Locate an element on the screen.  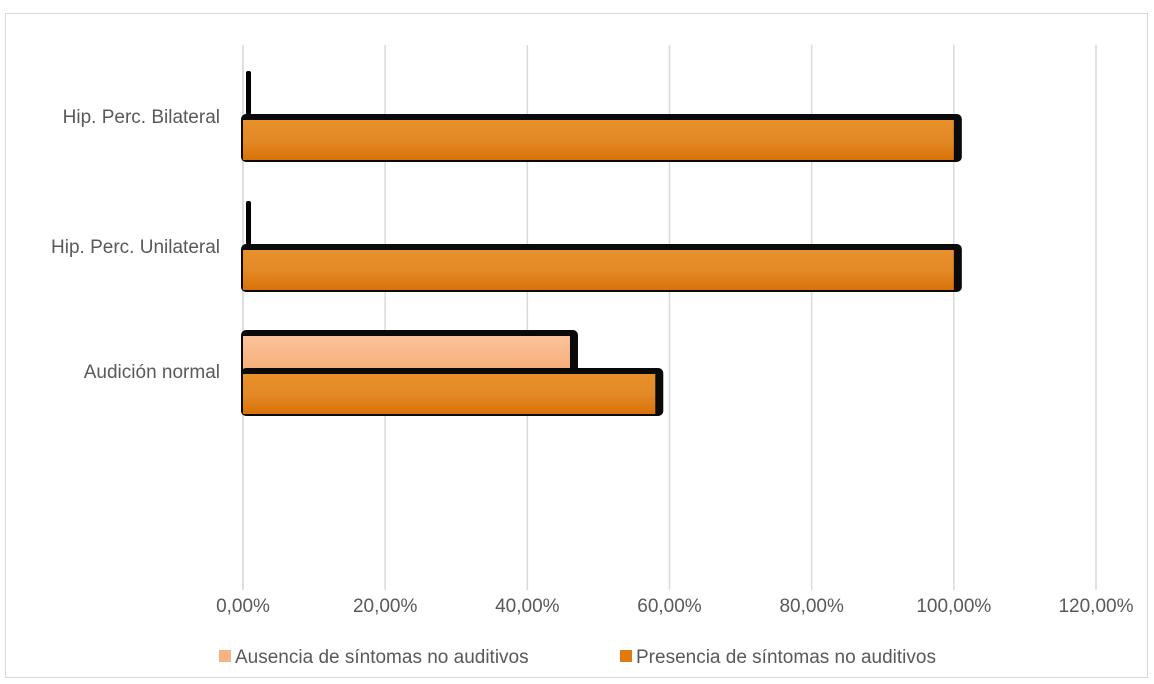
category-label: Hip. Perc. Unilateral is located at coordinates (135, 247).